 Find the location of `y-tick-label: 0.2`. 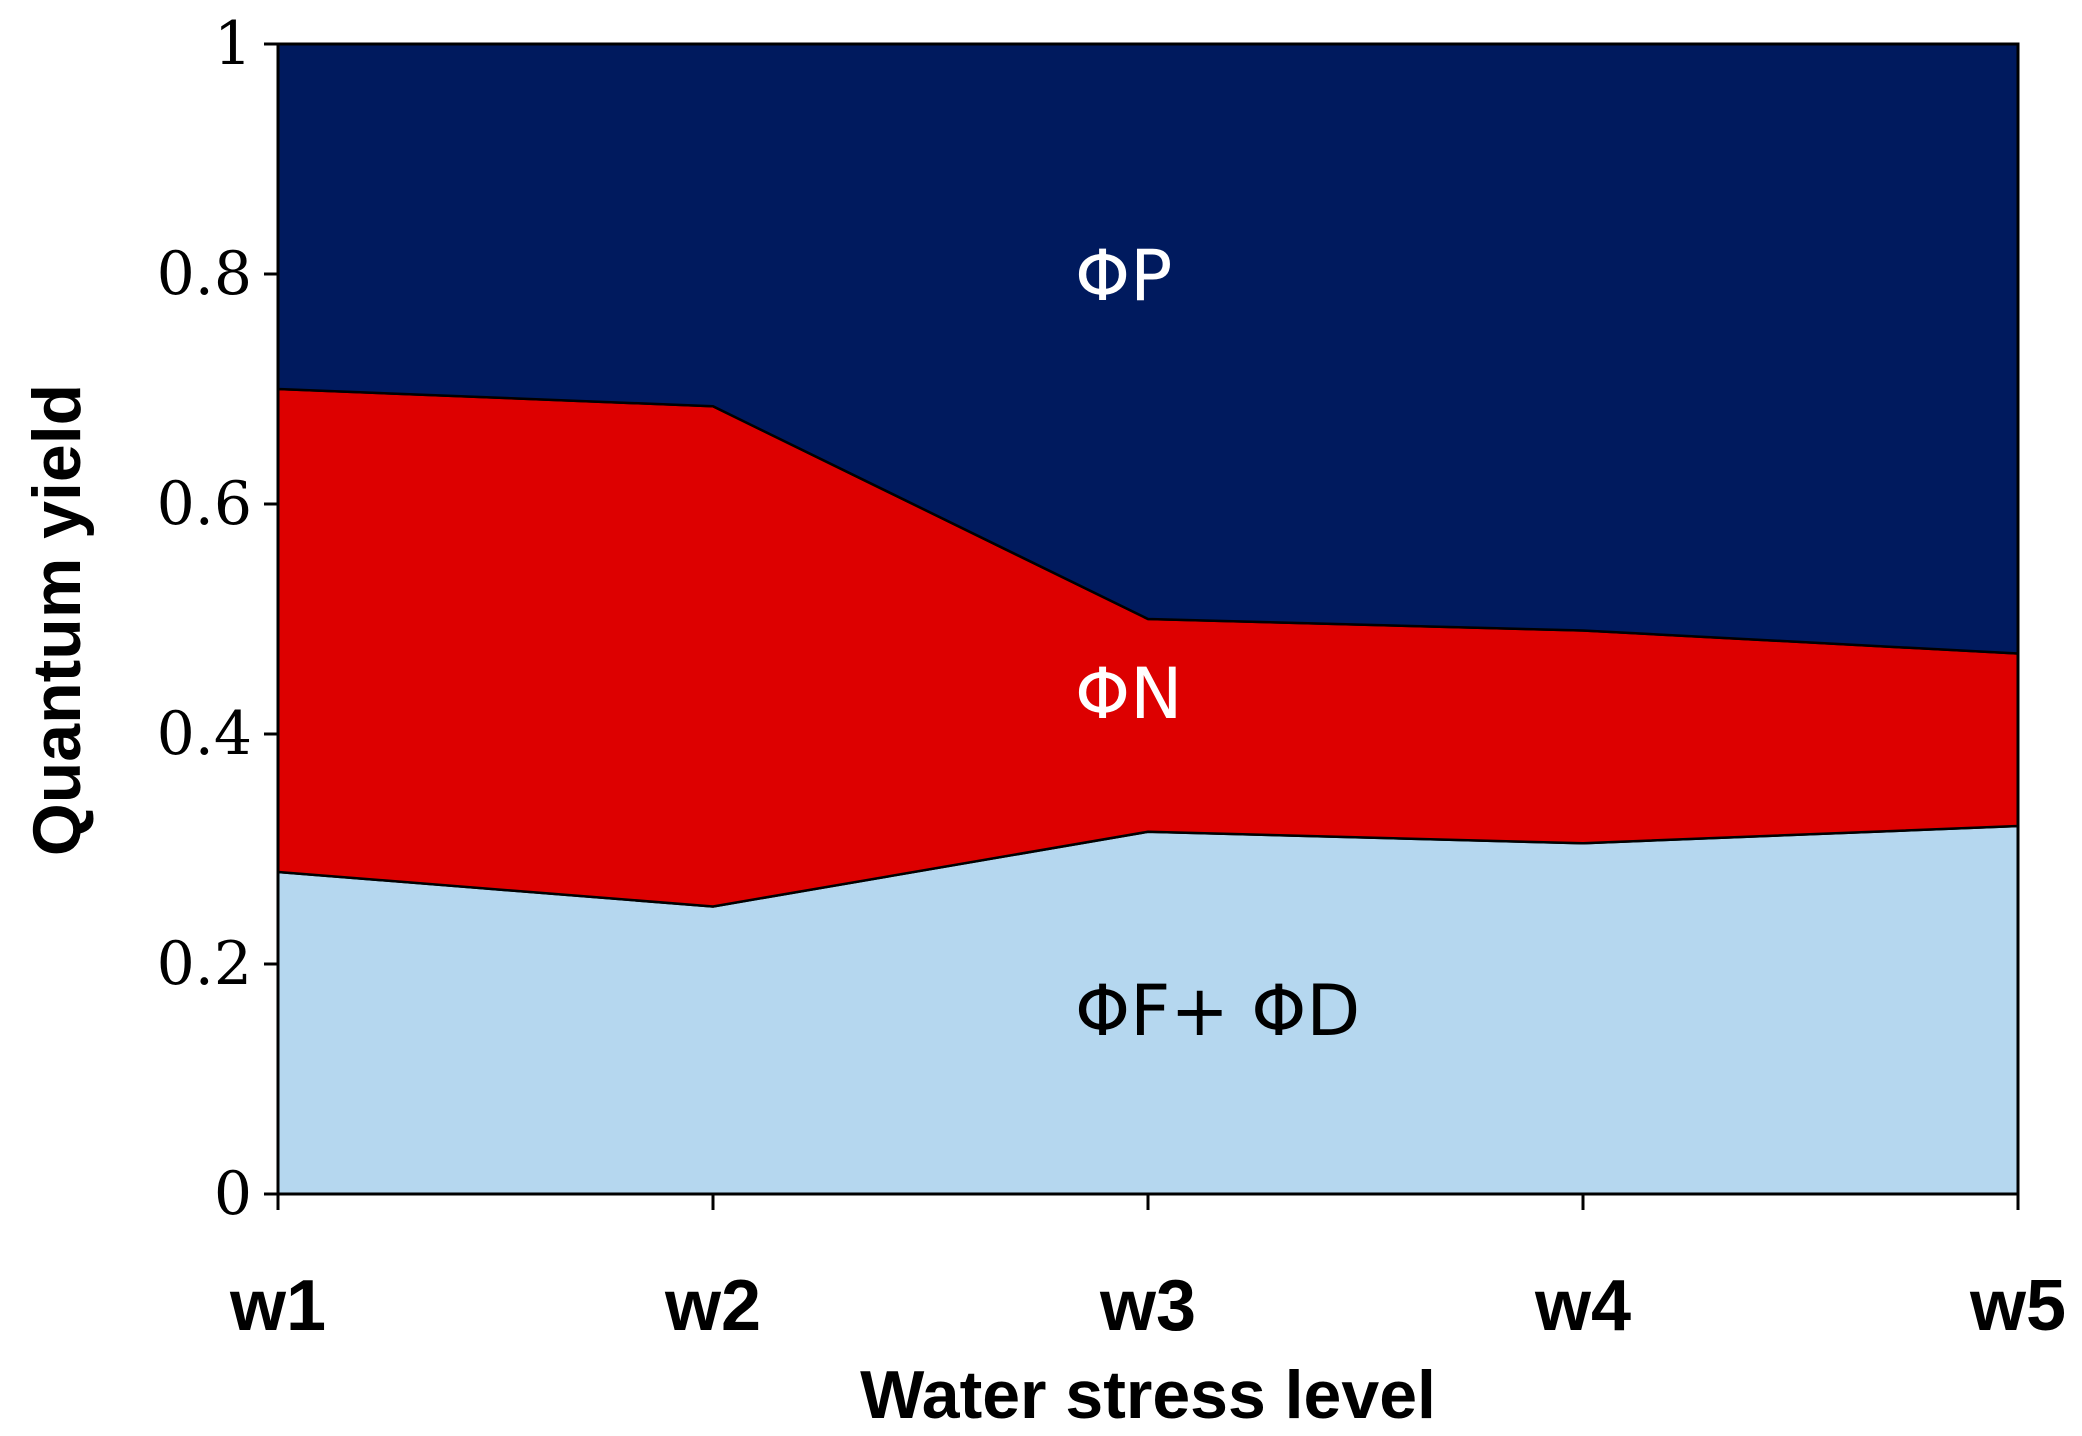

y-tick-label: 0.2 is located at coordinates (204, 964).